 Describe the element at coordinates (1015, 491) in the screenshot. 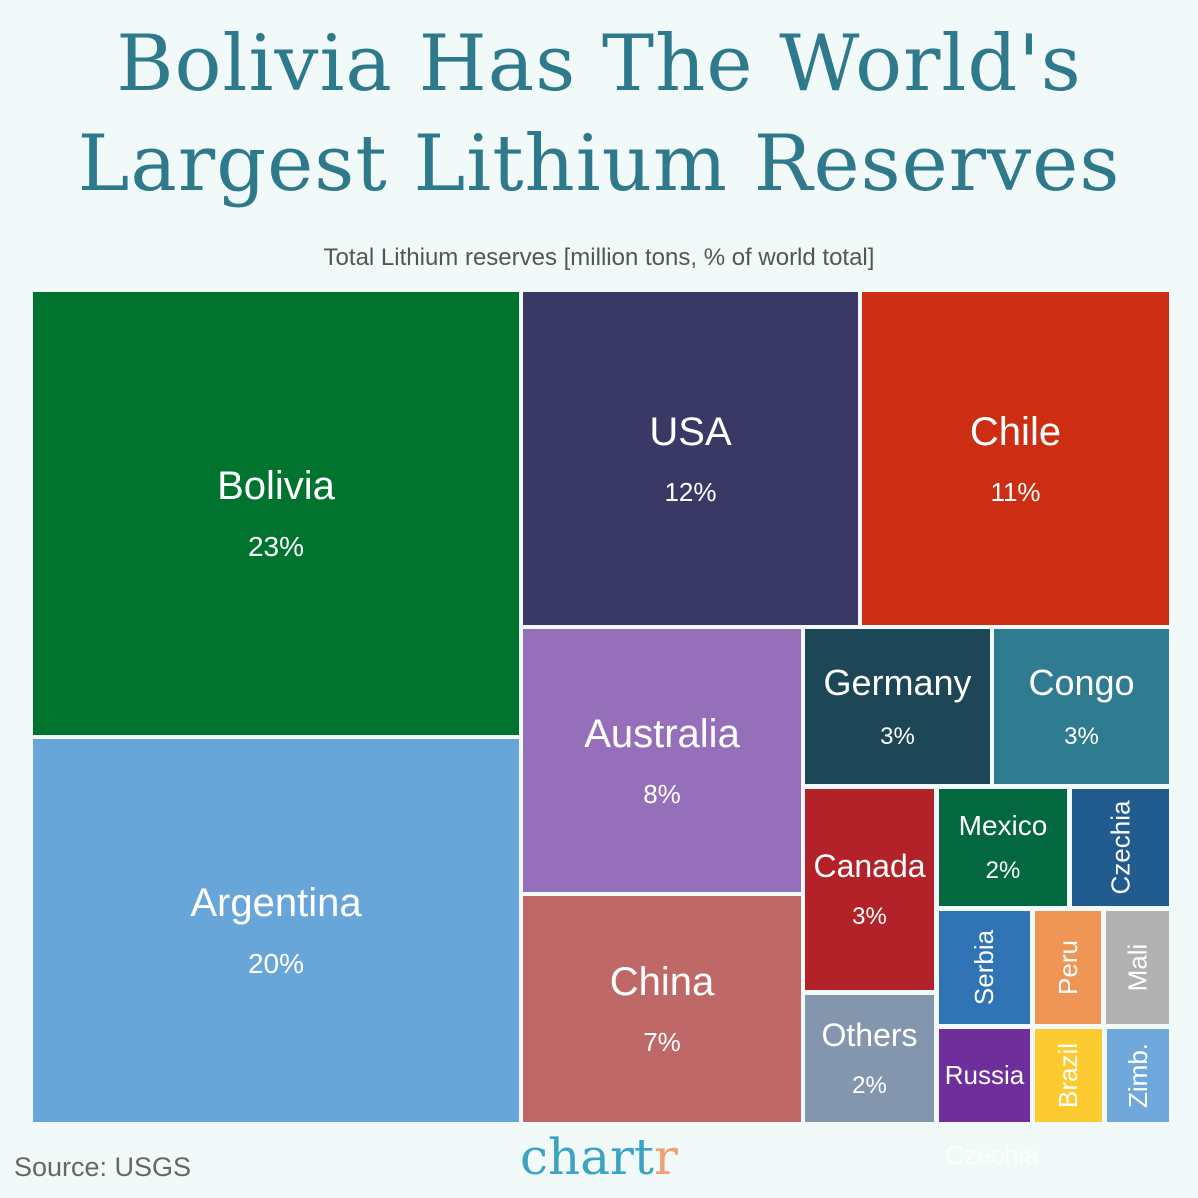

I see `tile-percent: 11%` at that location.